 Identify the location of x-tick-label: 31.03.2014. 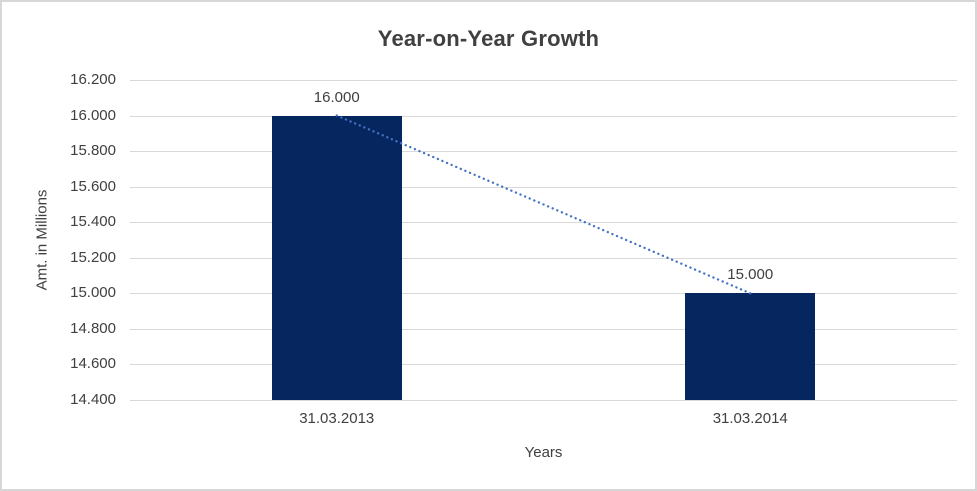
(750, 418).